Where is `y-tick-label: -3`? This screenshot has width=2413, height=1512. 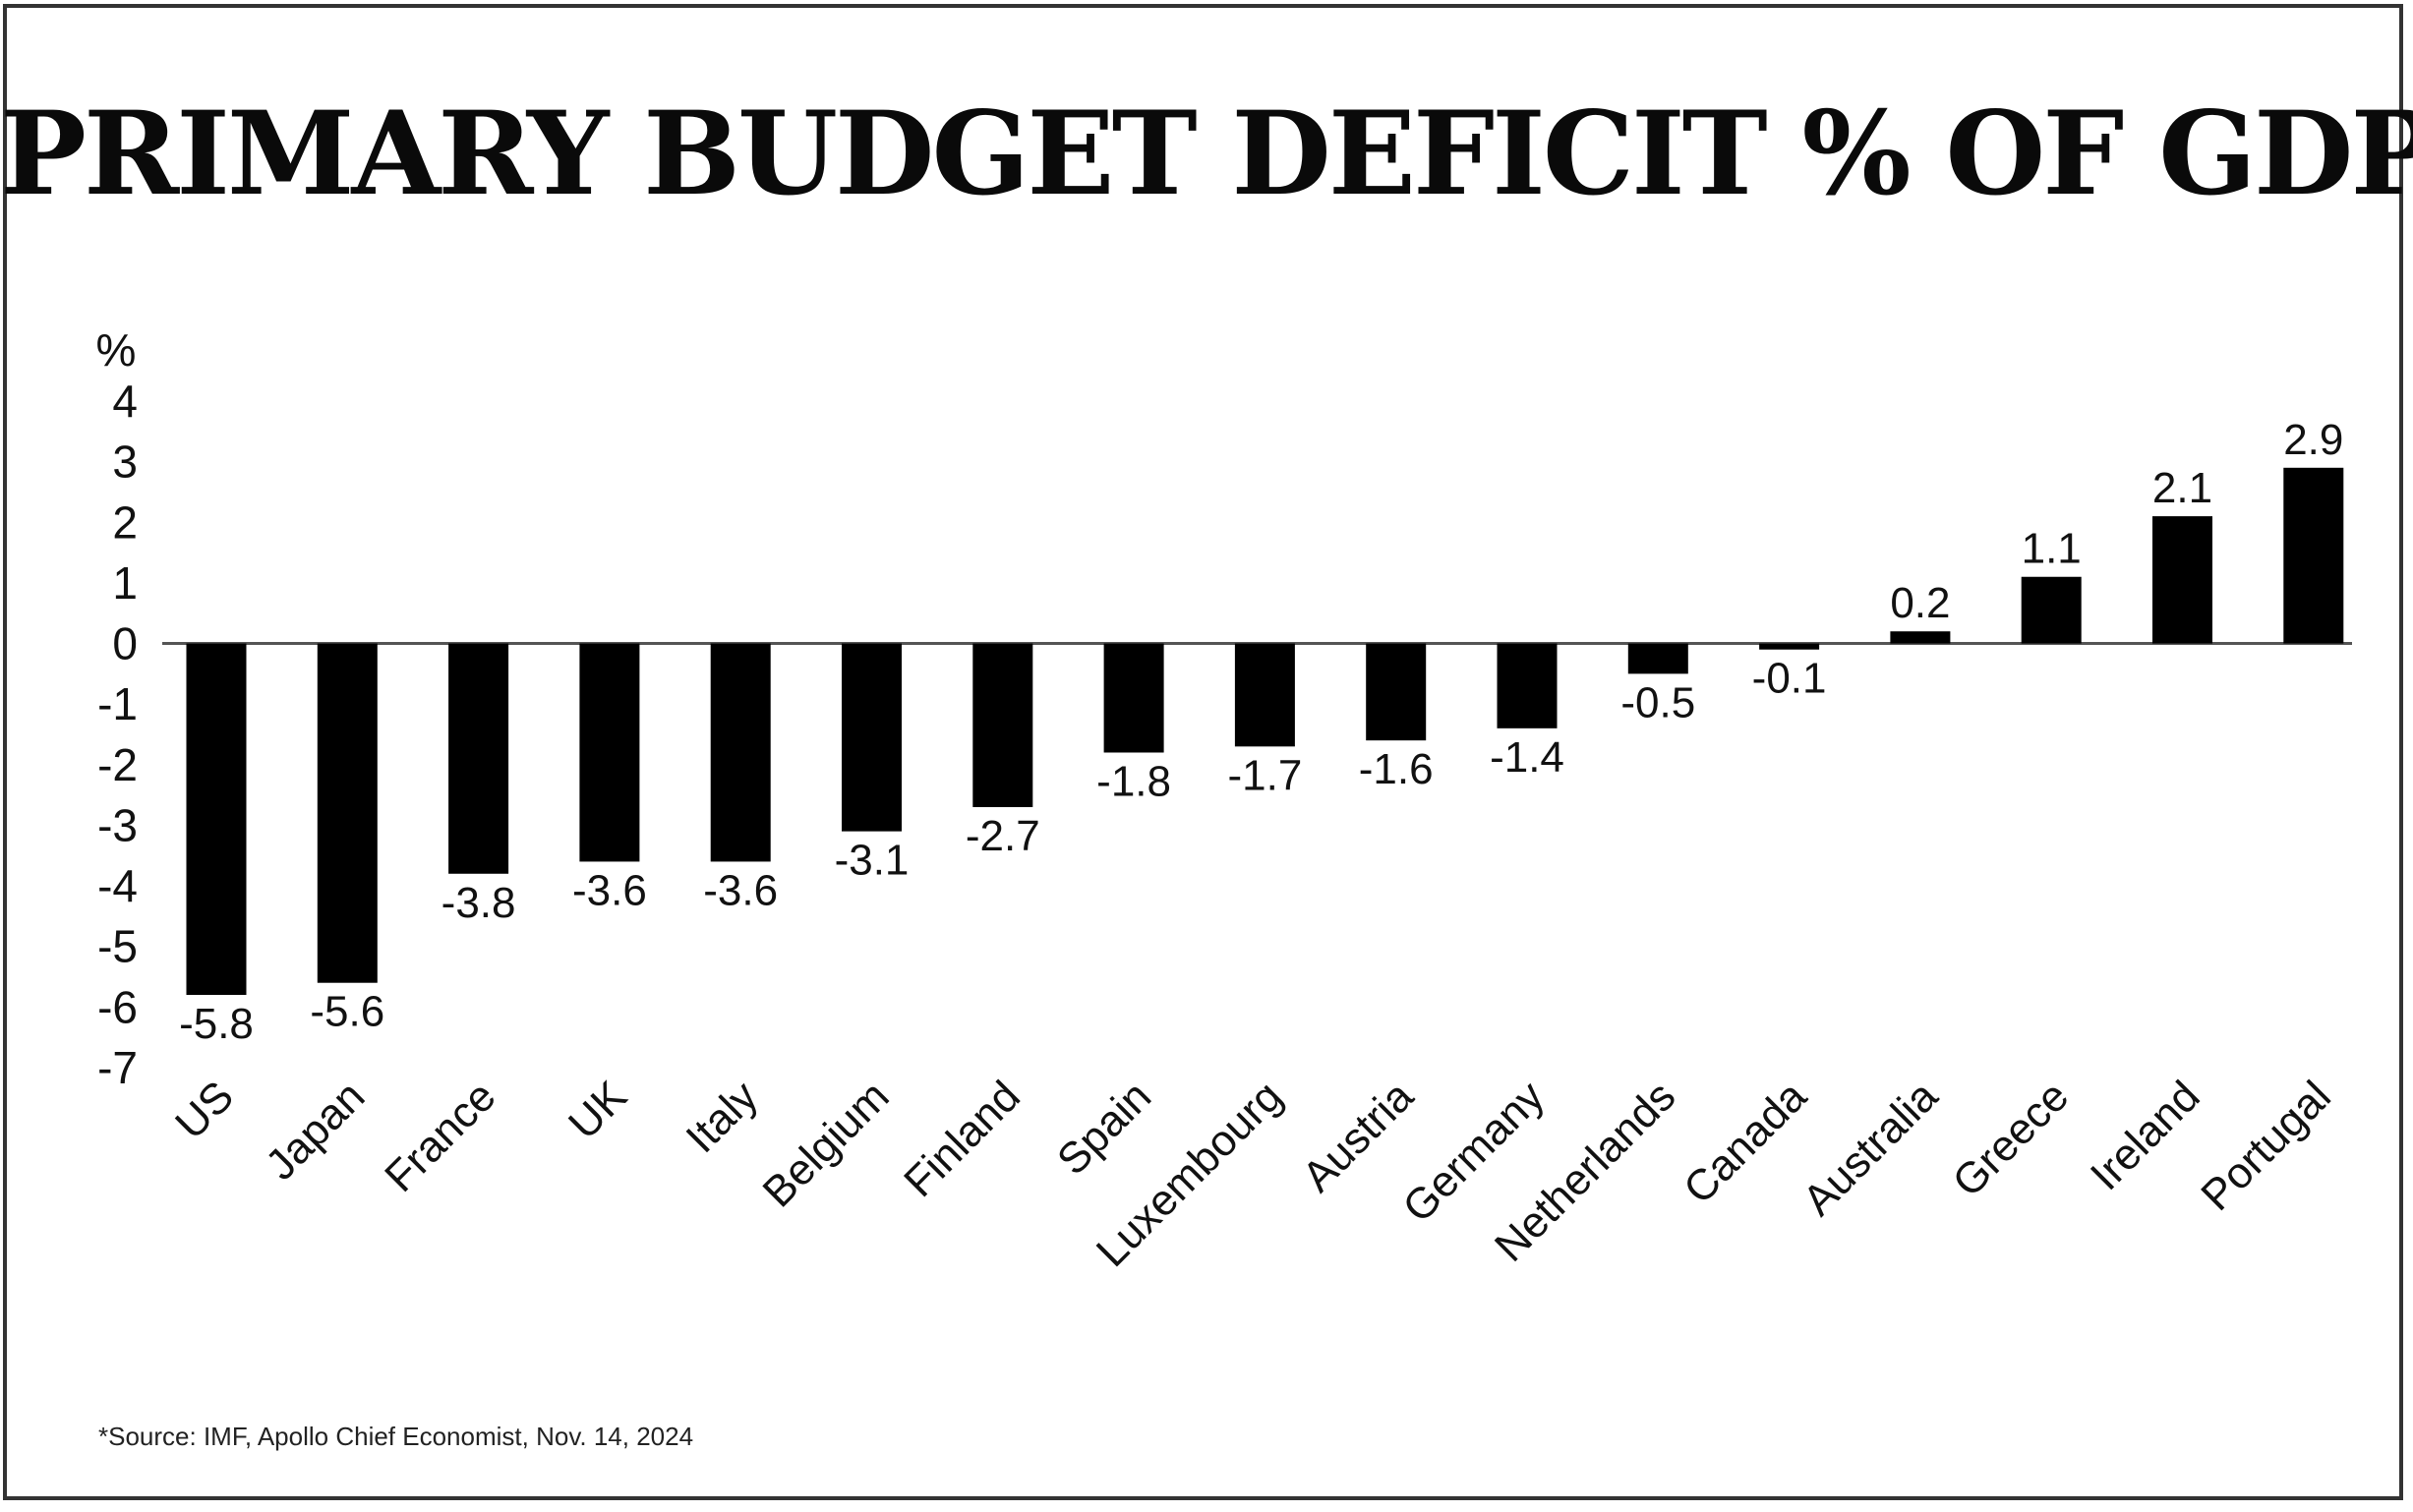 y-tick-label: -3 is located at coordinates (117, 824).